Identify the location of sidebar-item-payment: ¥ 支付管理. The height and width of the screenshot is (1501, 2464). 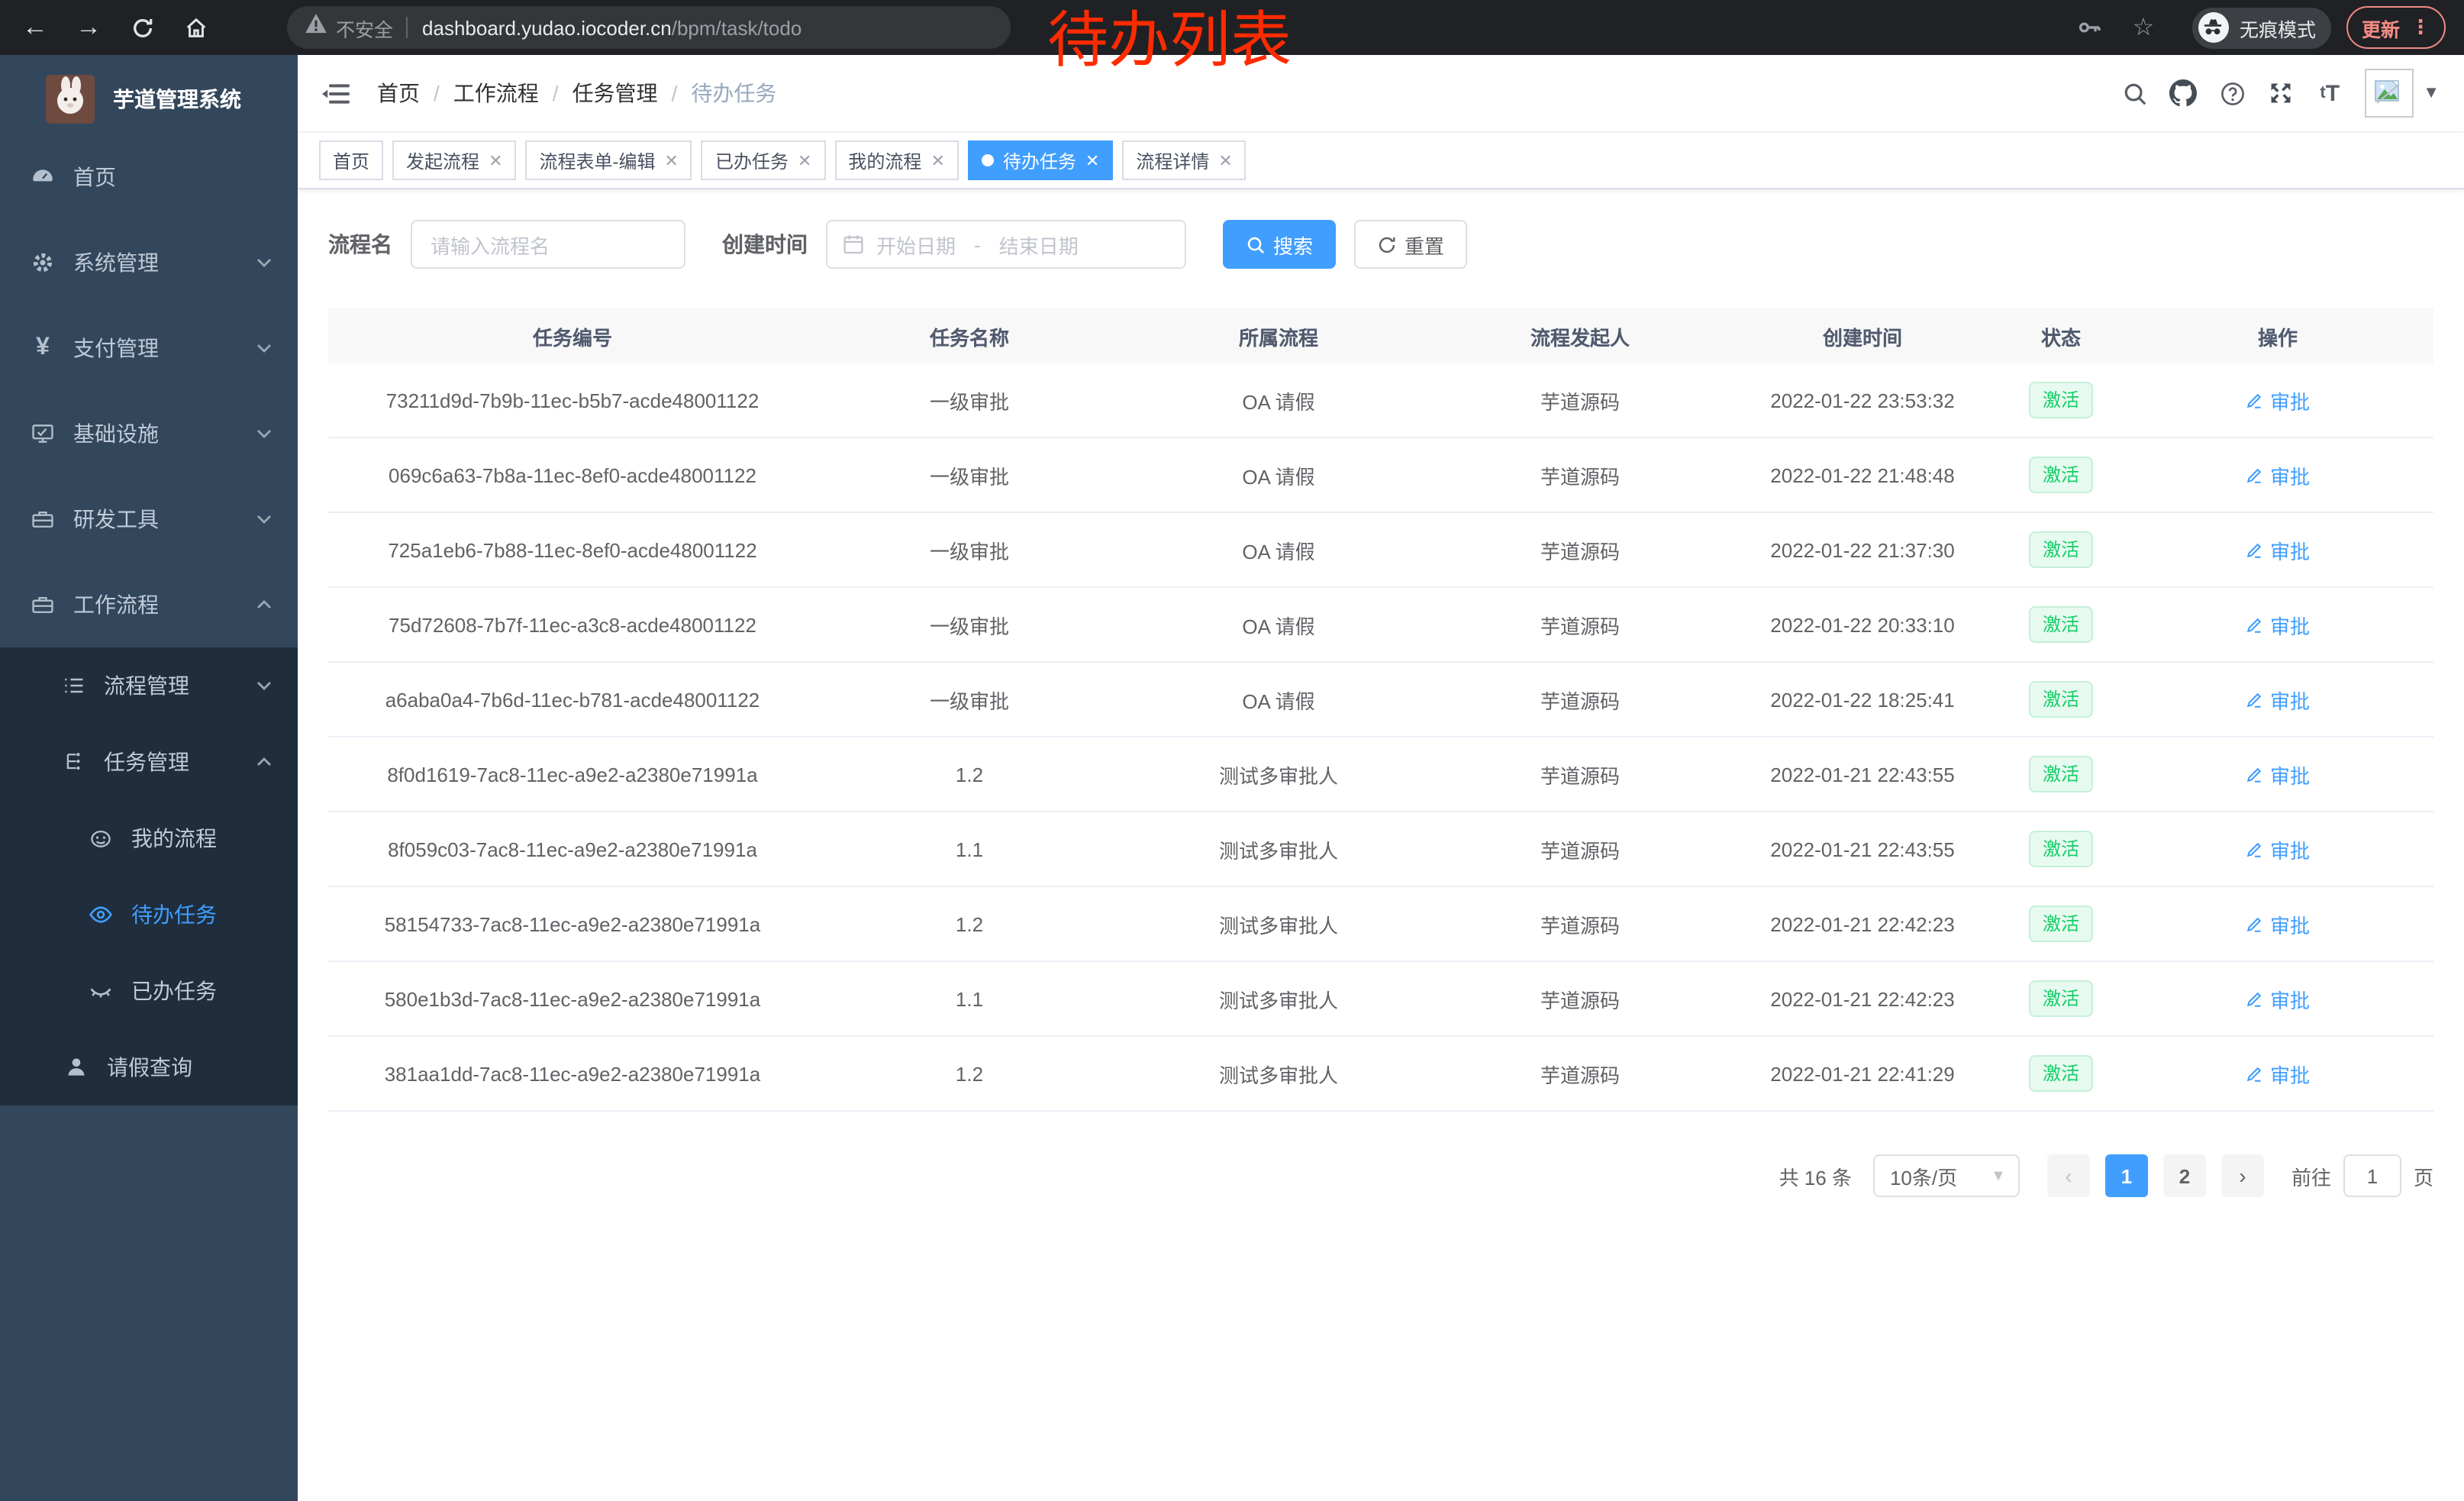
(149, 348).